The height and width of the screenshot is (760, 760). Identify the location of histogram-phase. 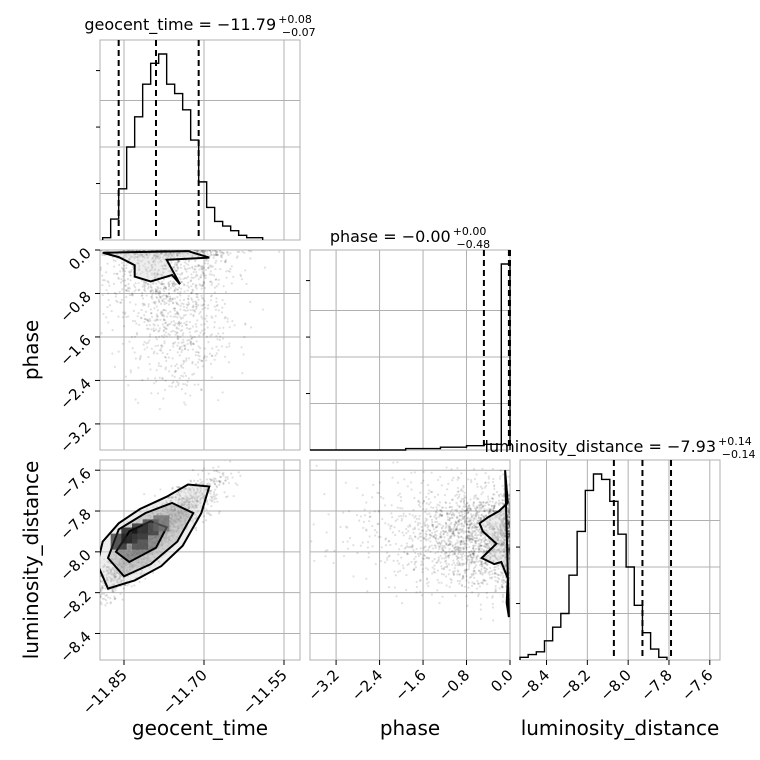
(410, 357).